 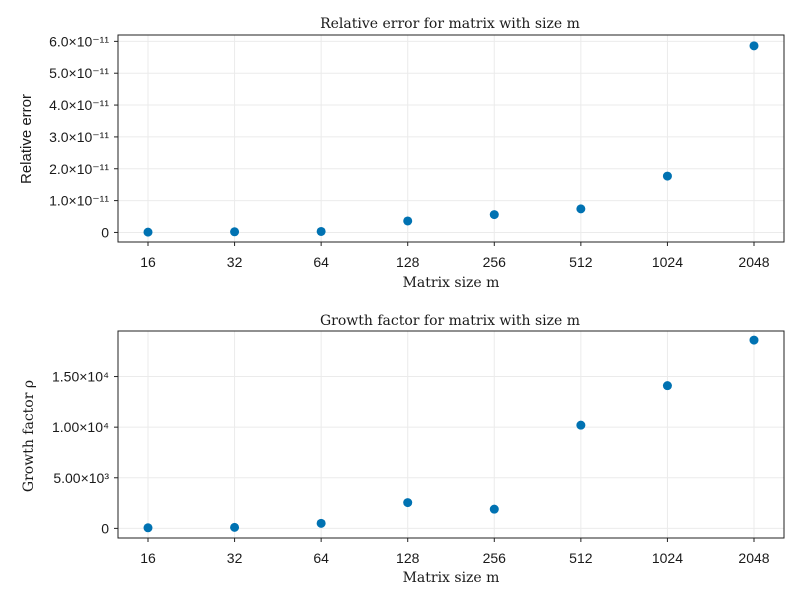 What do you see at coordinates (79, 41) in the screenshot?
I see `y-tick-label: 6.0×10⁻¹¹` at bounding box center [79, 41].